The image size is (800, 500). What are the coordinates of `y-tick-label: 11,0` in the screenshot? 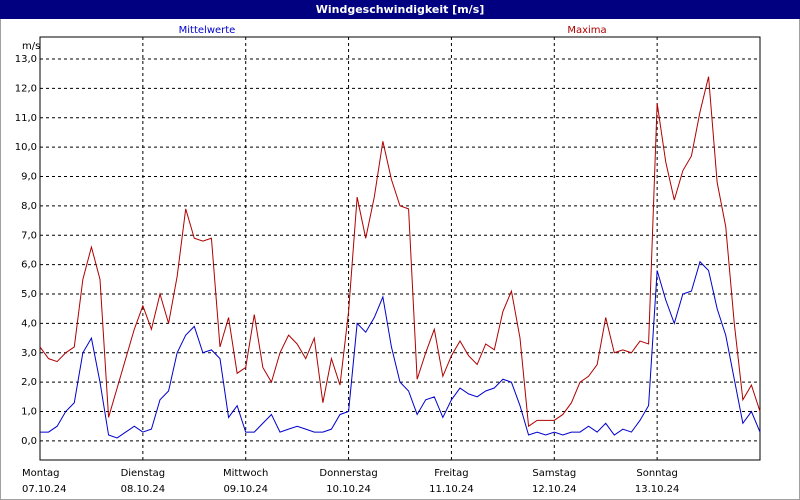 It's located at (26, 118).